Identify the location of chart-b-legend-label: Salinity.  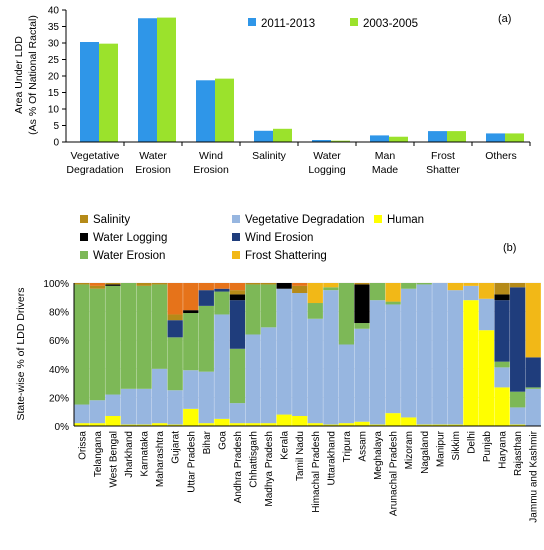
(111, 220).